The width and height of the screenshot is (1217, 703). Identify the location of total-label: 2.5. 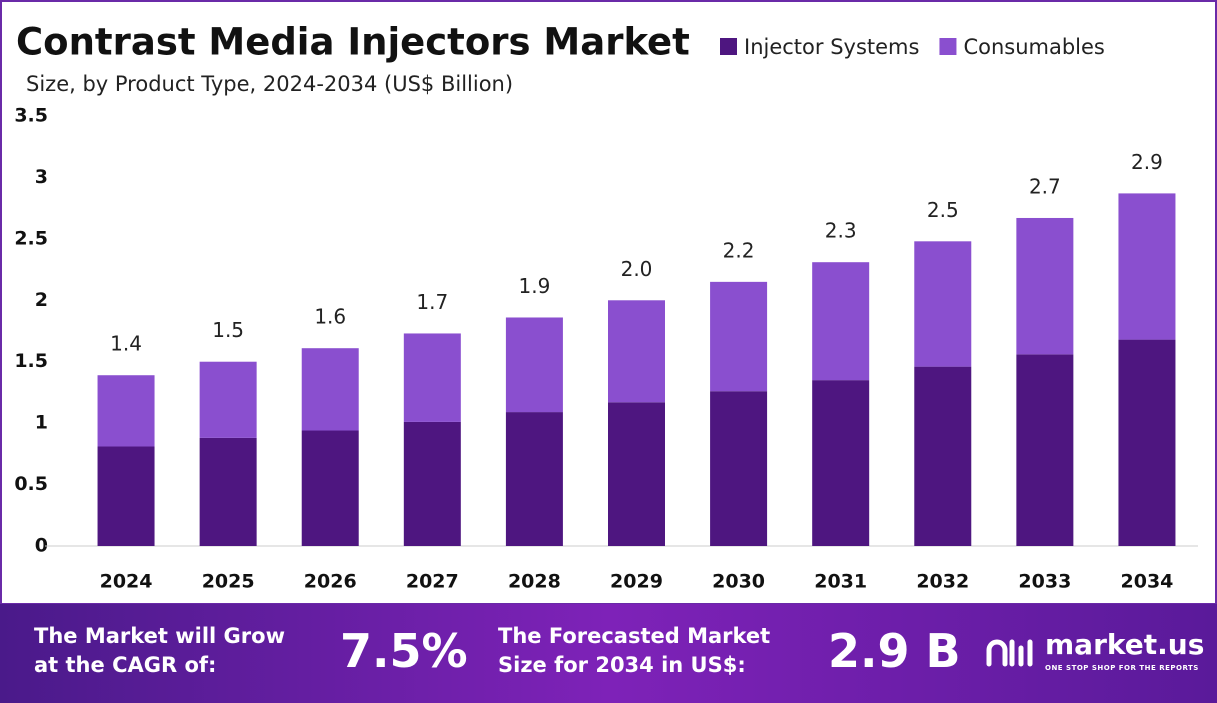
(943, 210).